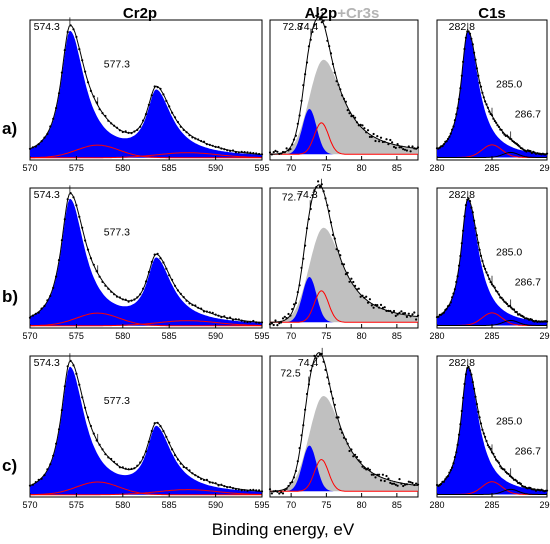  I want to click on envelope-line, so click(344, 253).